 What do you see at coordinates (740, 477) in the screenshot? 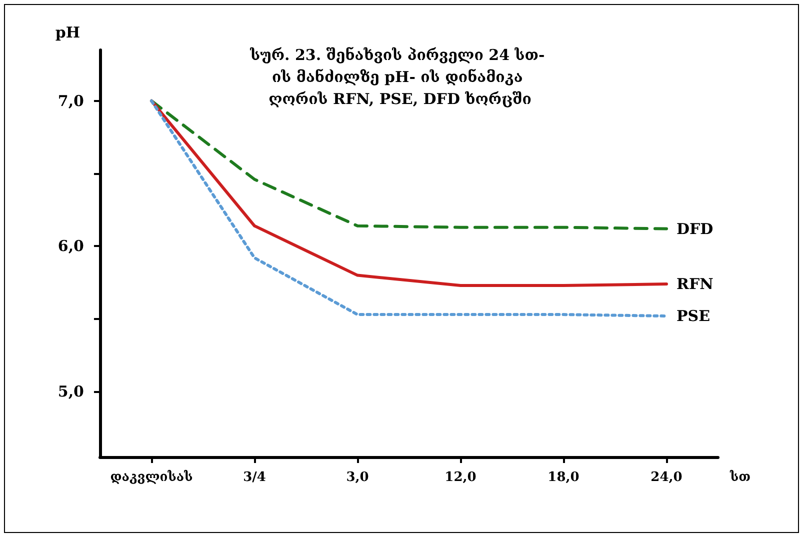
I see `x-axis-title: სთ` at bounding box center [740, 477].